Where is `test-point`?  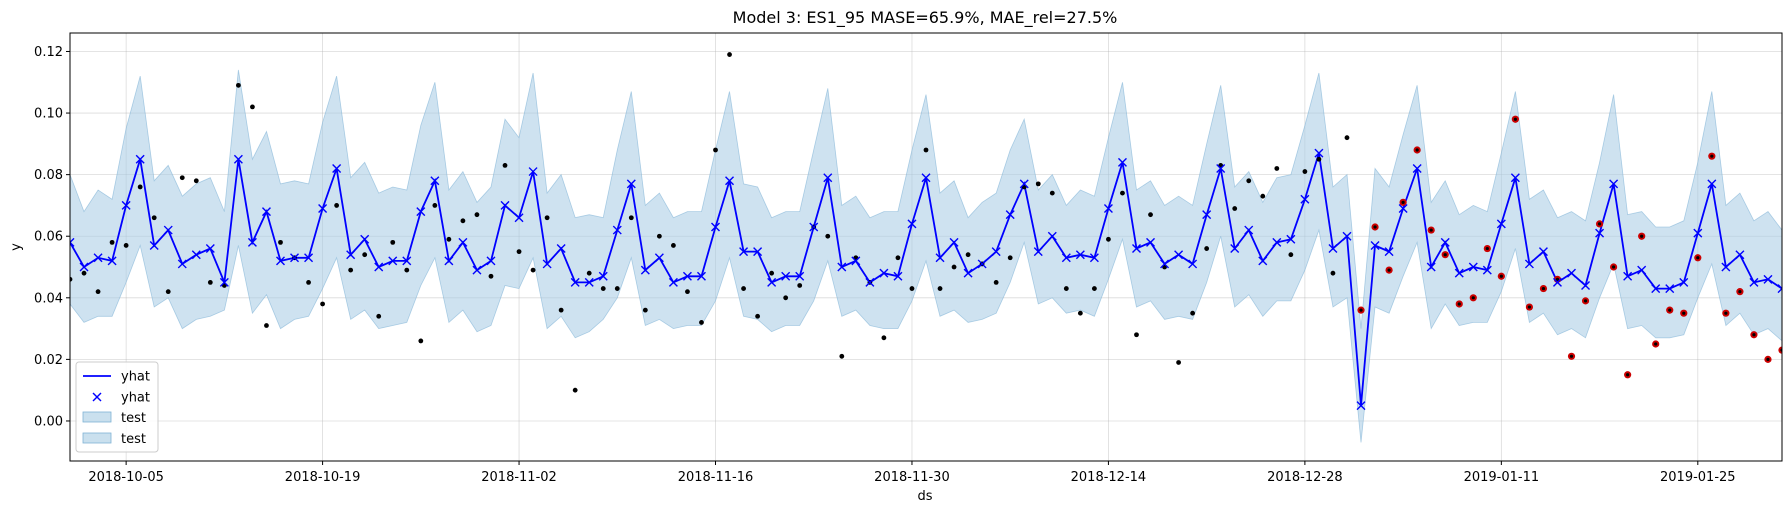 test-point is located at coordinates (1780, 350).